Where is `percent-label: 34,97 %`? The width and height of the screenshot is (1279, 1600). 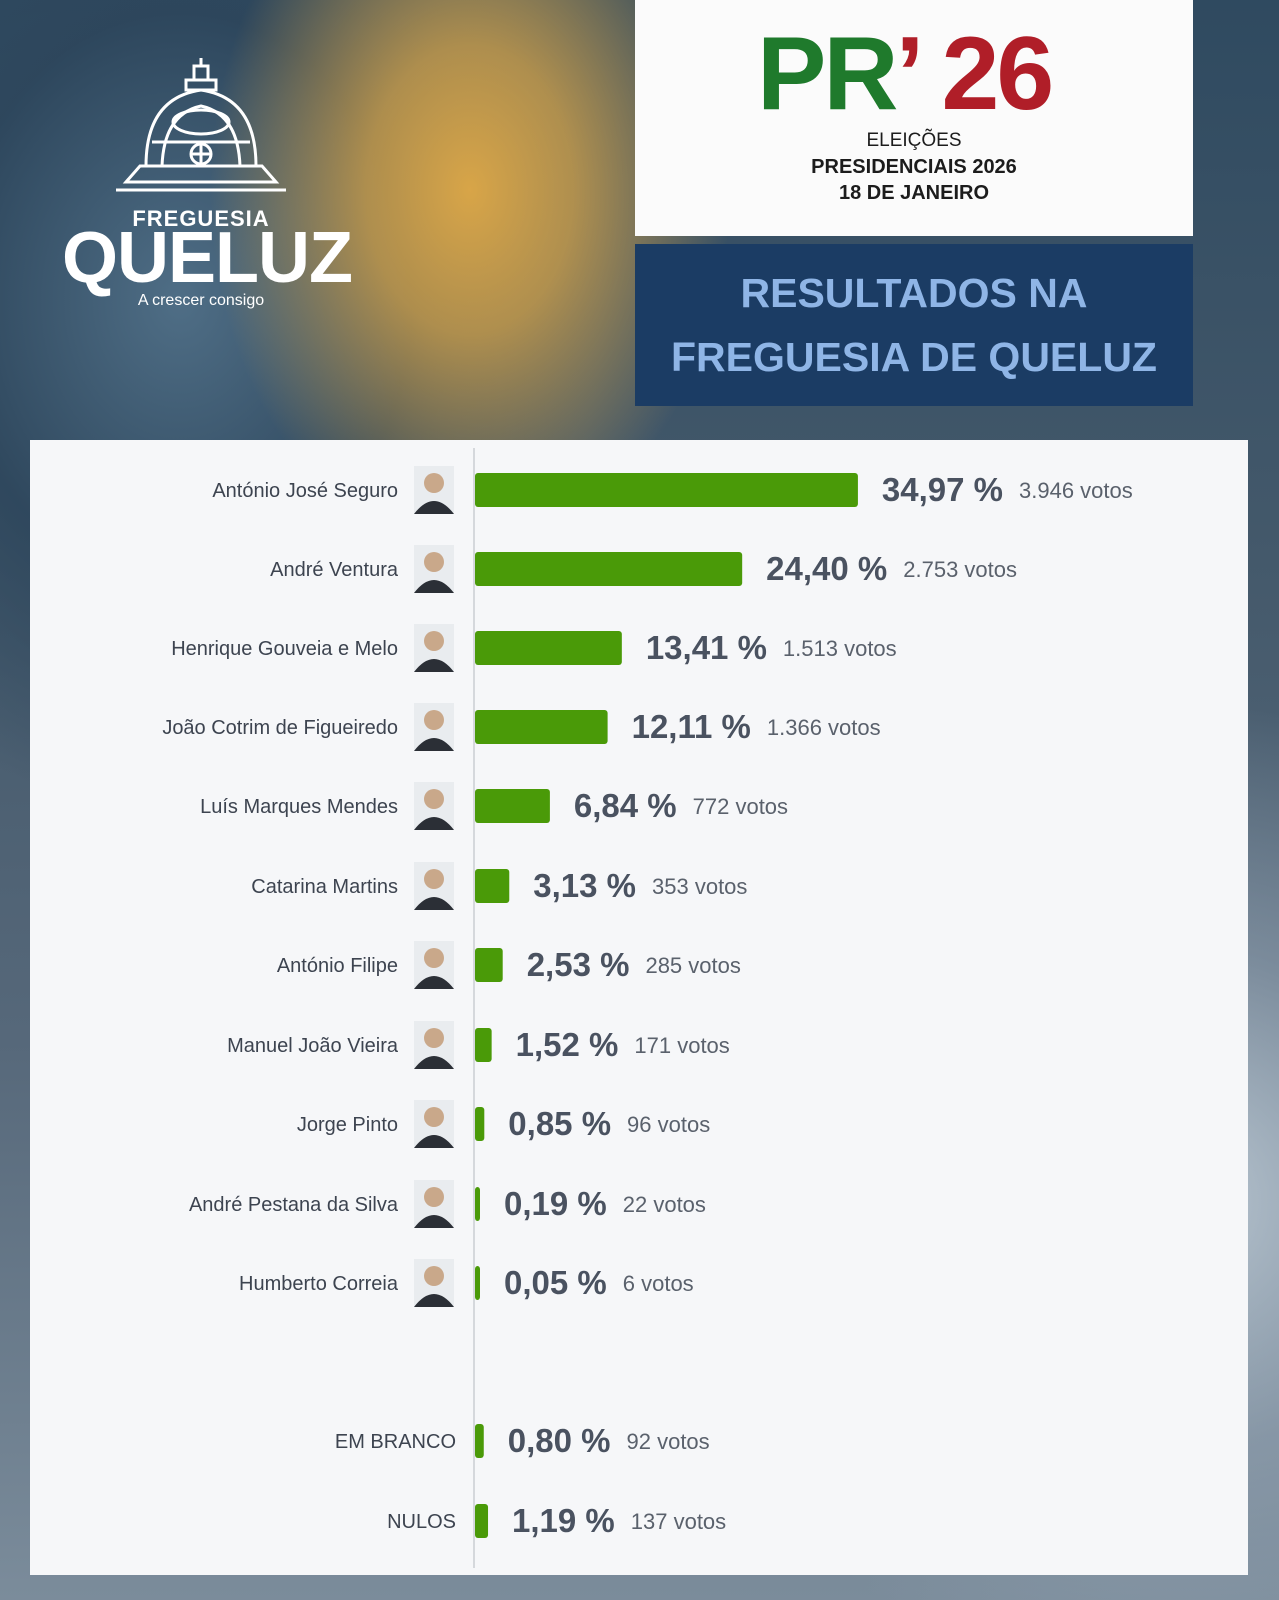 percent-label: 34,97 % is located at coordinates (942, 489).